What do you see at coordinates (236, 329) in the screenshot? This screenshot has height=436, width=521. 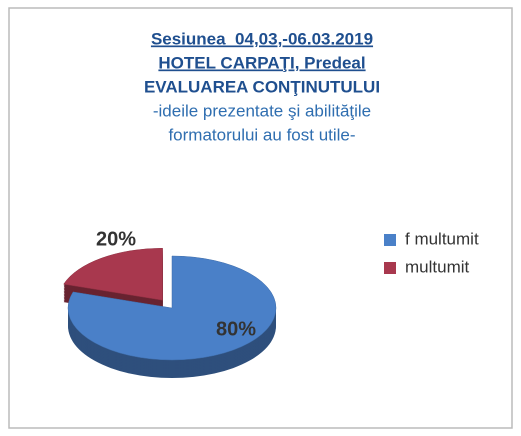 I see `data-label: 80%` at bounding box center [236, 329].